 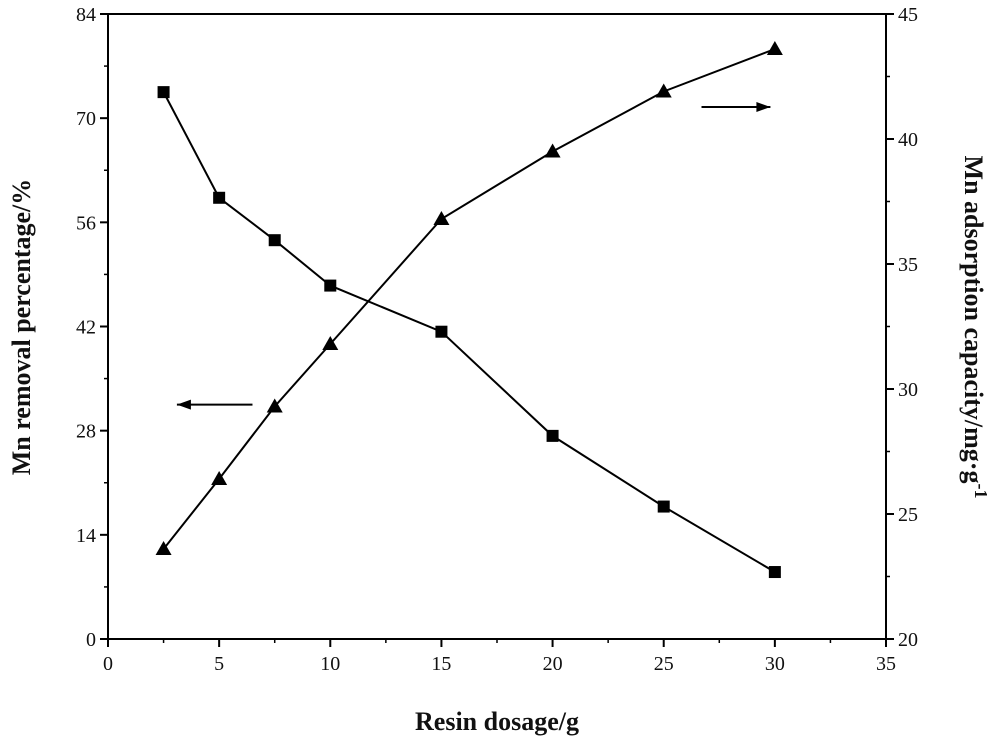 What do you see at coordinates (86, 536) in the screenshot?
I see `y-left-tick-label: 14` at bounding box center [86, 536].